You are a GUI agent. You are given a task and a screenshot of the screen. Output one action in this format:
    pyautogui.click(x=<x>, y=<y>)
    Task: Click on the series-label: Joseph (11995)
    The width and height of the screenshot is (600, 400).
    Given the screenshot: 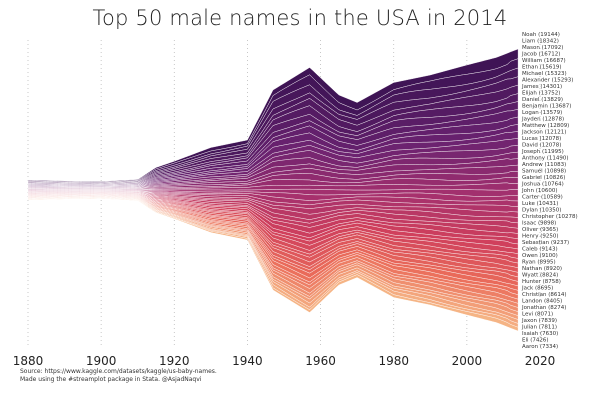 What is the action you would take?
    pyautogui.click(x=542, y=152)
    